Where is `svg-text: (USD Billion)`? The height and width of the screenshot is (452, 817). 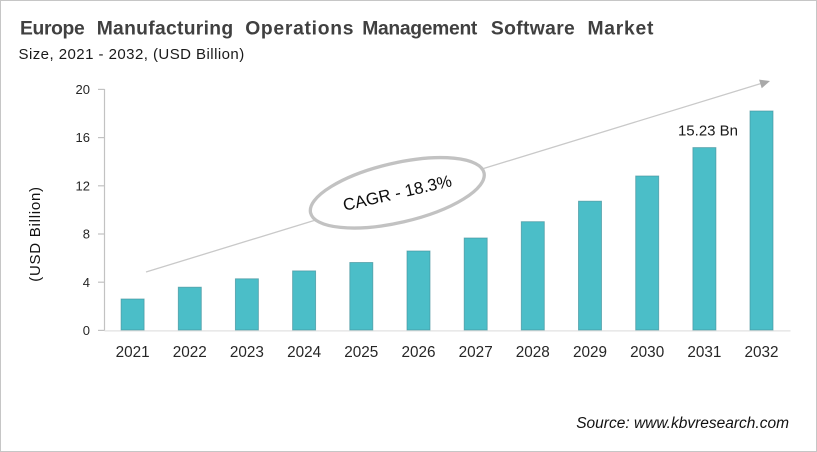
svg-text: (USD Billion) is located at coordinates (35, 234).